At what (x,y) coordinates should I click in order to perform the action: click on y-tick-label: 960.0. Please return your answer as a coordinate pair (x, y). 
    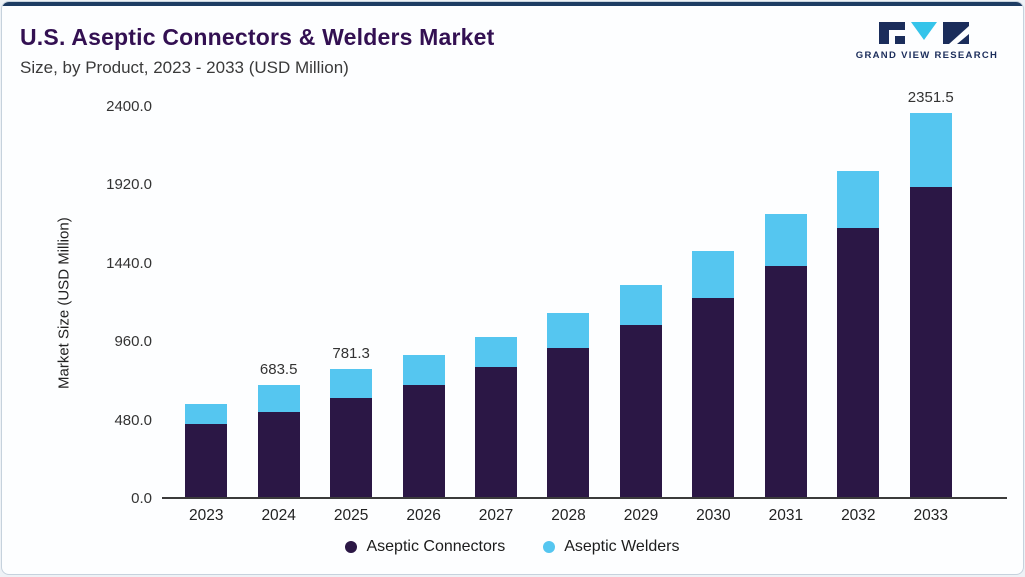
    Looking at the image, I should click on (133, 342).